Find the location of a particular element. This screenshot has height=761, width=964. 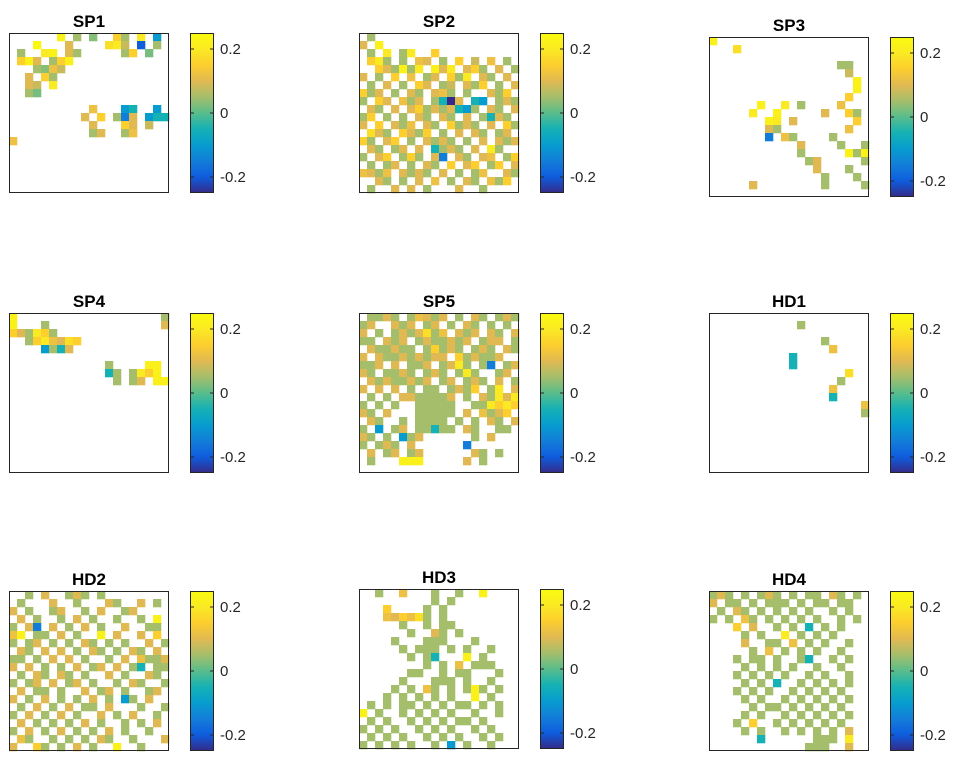

colorbar-tick-label: 0.2 is located at coordinates (230, 607).